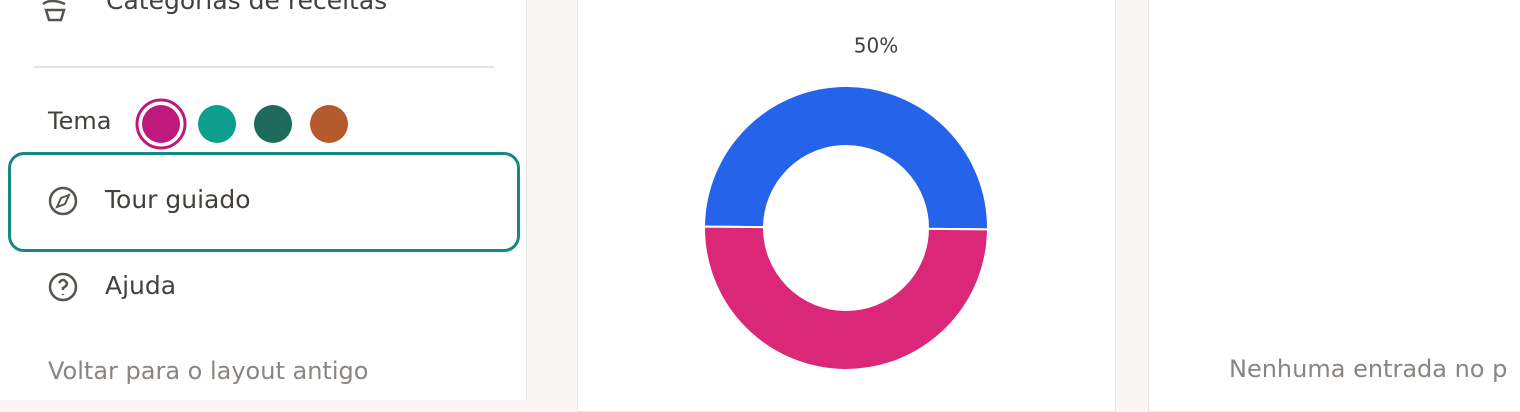 The width and height of the screenshot is (1520, 412). Describe the element at coordinates (178, 199) in the screenshot. I see `menu-item: Tour guiado` at that location.